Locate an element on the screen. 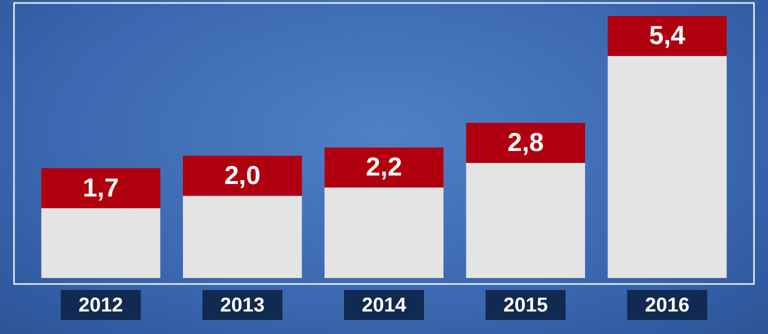 Image resolution: width=768 pixels, height=334 pixels. data-label: 2,2 is located at coordinates (384, 167).